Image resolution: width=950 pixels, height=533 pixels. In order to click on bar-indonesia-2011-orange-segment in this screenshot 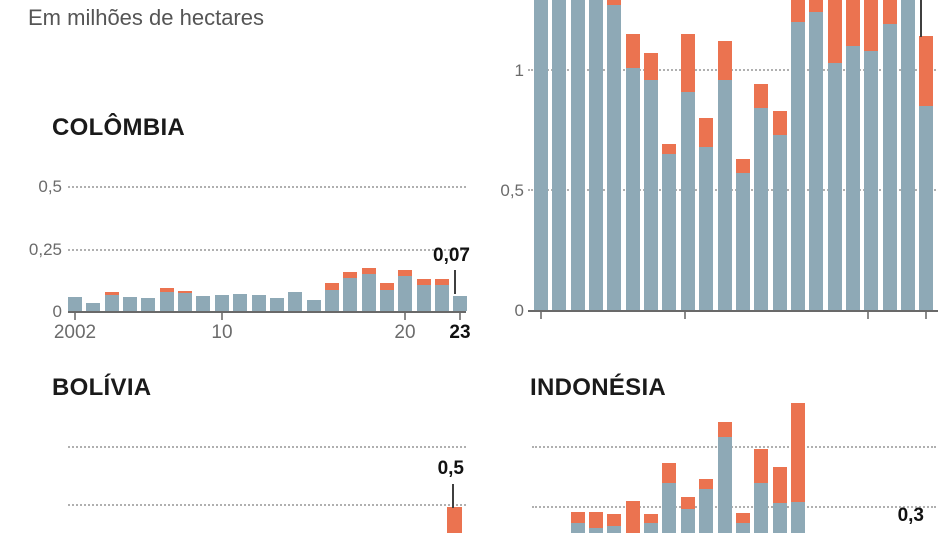, I will do `click(706, 484)`.